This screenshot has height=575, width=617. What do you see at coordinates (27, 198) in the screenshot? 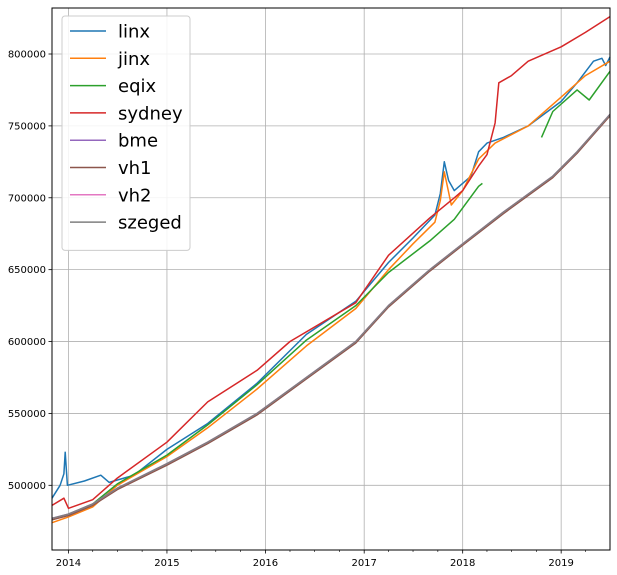
I see `y-tick-label: 700000` at bounding box center [27, 198].